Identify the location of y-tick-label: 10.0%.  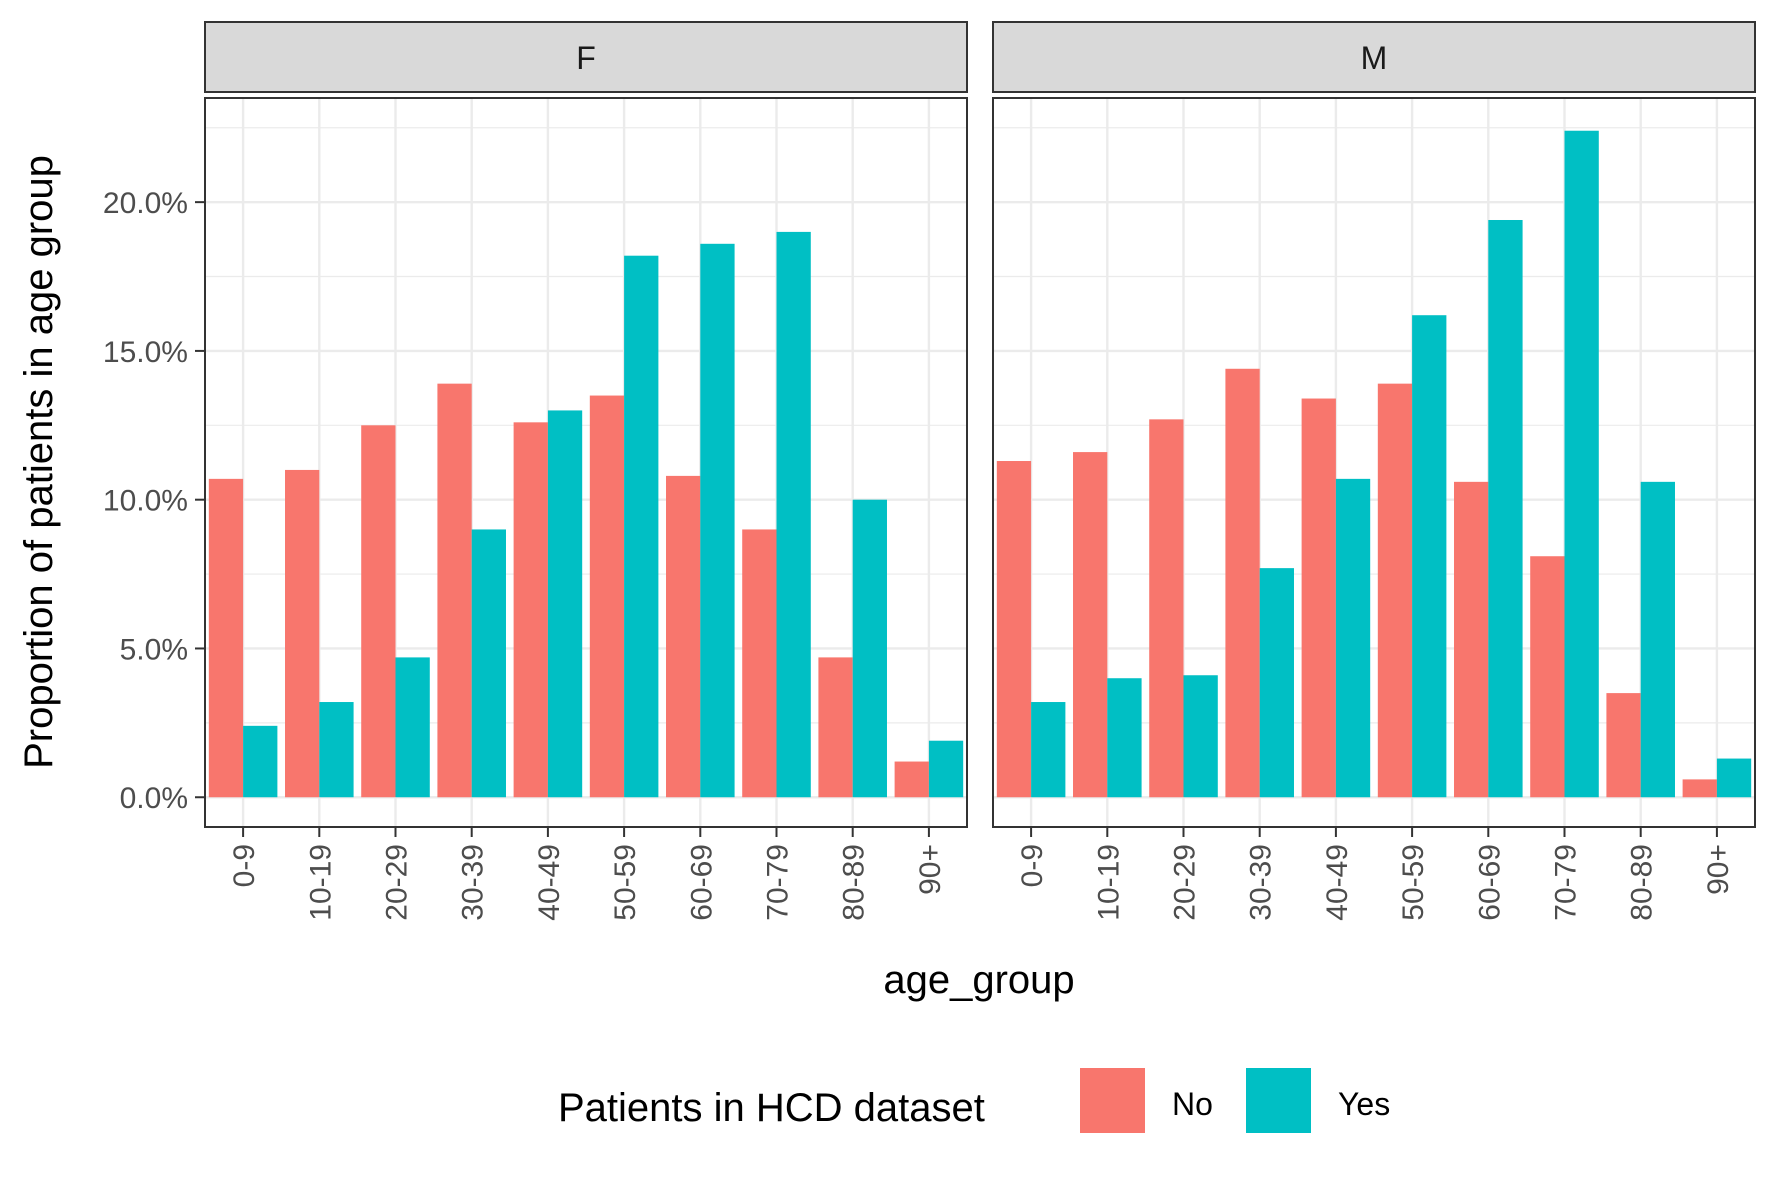
(145, 501).